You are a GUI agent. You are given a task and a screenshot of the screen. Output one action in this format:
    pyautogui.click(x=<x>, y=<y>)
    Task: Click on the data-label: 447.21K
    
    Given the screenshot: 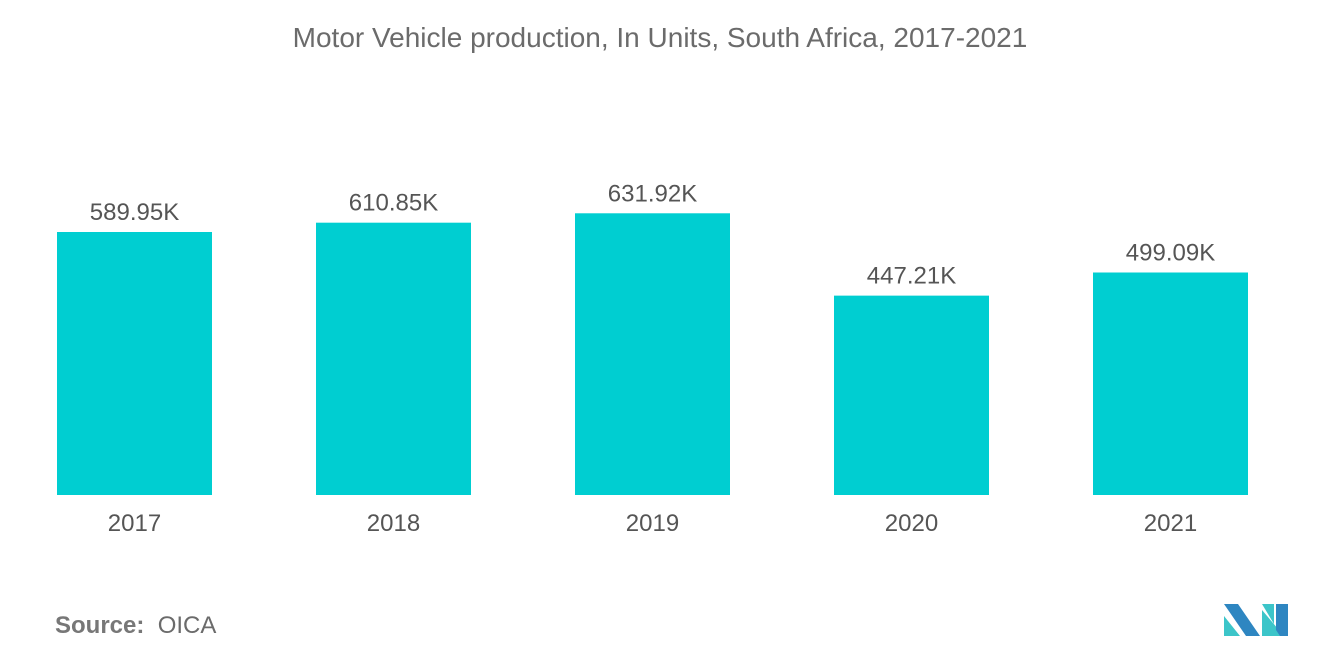 What is the action you would take?
    pyautogui.click(x=911, y=276)
    